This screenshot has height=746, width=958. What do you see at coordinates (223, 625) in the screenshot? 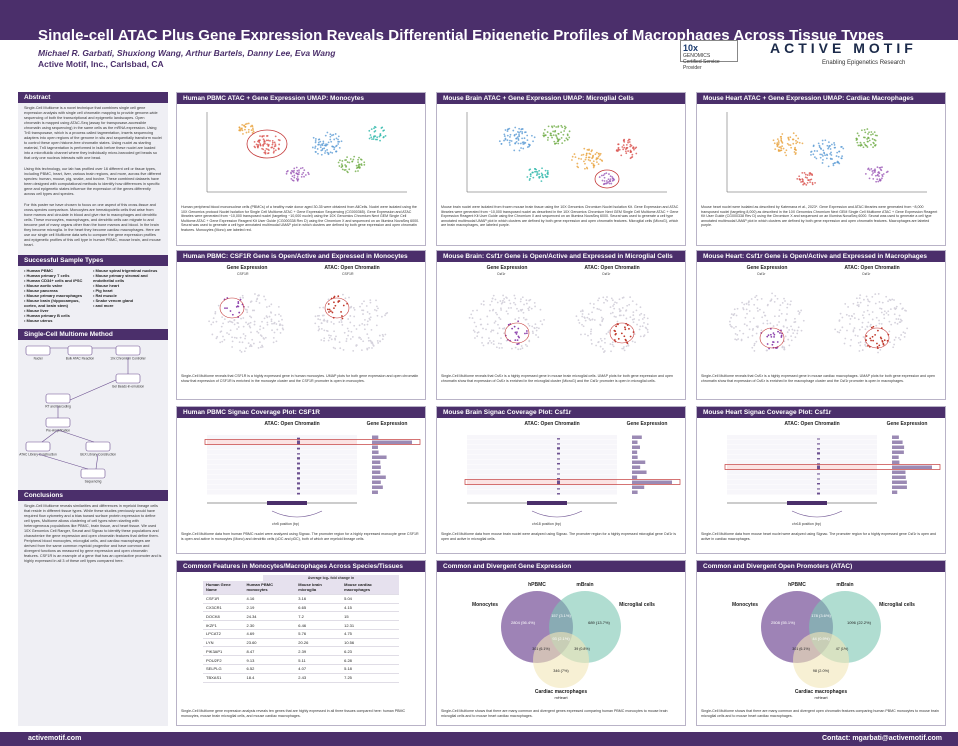
I see `table-cell: IKZF1` at bounding box center [223, 625].